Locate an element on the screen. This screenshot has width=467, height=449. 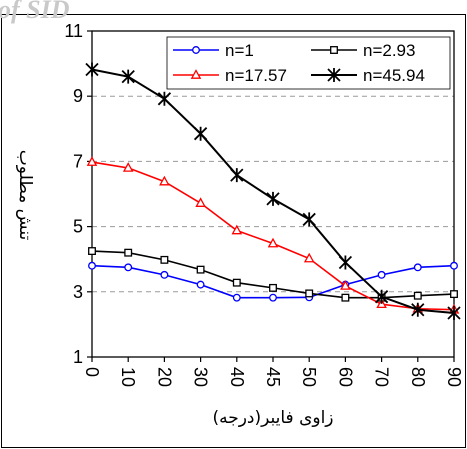
y-tick-label: 11 is located at coordinates (73, 31).